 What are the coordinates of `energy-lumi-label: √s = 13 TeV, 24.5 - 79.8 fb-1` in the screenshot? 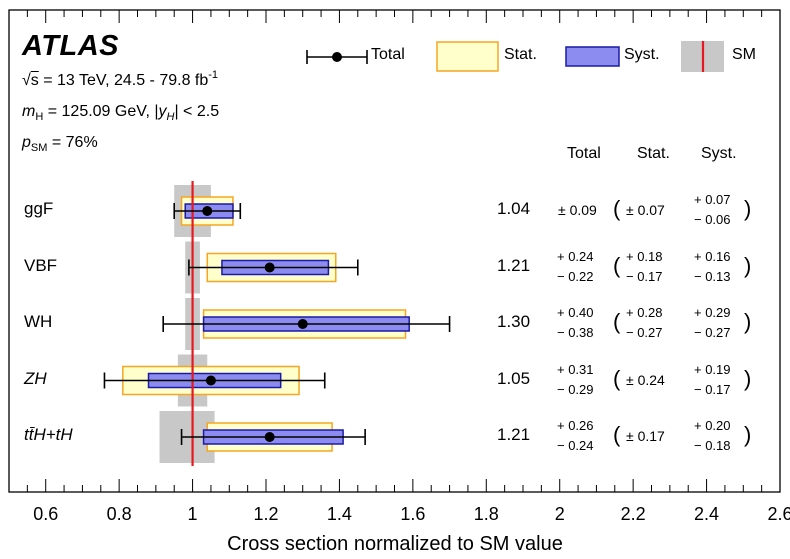 It's located at (120, 79).